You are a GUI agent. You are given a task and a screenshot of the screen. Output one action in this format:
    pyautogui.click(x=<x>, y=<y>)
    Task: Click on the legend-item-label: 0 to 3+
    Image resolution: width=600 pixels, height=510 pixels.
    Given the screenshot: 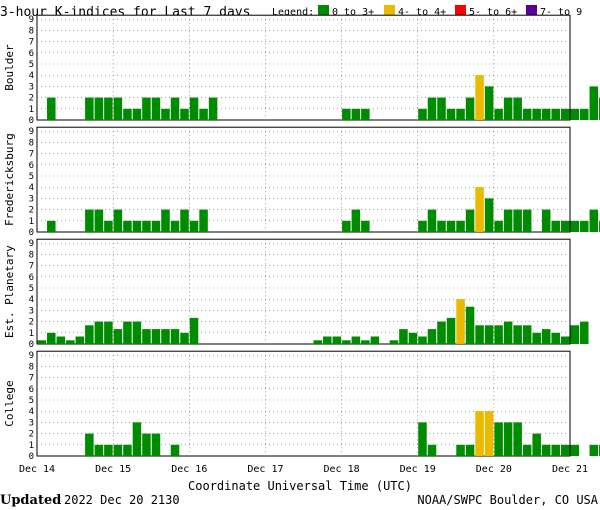 What is the action you would take?
    pyautogui.click(x=353, y=12)
    